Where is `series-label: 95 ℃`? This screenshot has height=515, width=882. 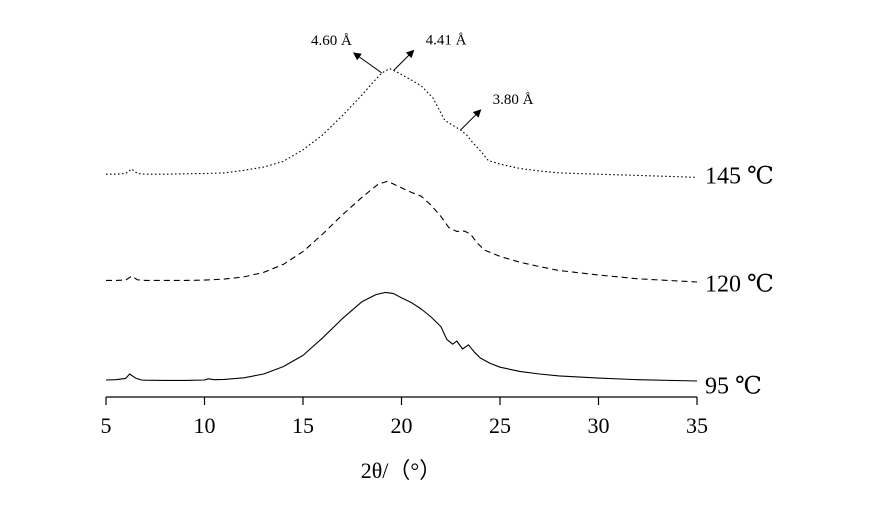
series-label: 95 ℃ is located at coordinates (733, 387).